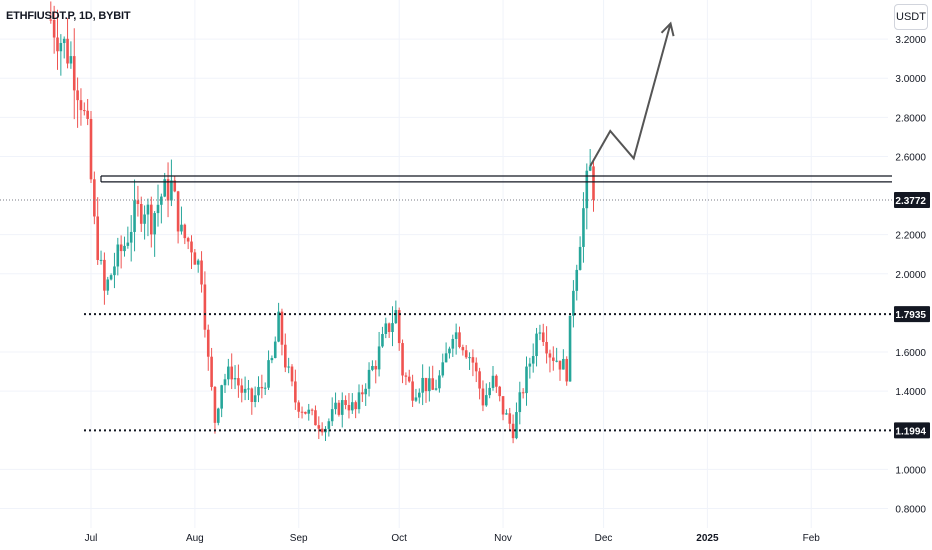 Image resolution: width=932 pixels, height=550 pixels. Describe the element at coordinates (630, 95) in the screenshot. I see `projection-path` at that location.